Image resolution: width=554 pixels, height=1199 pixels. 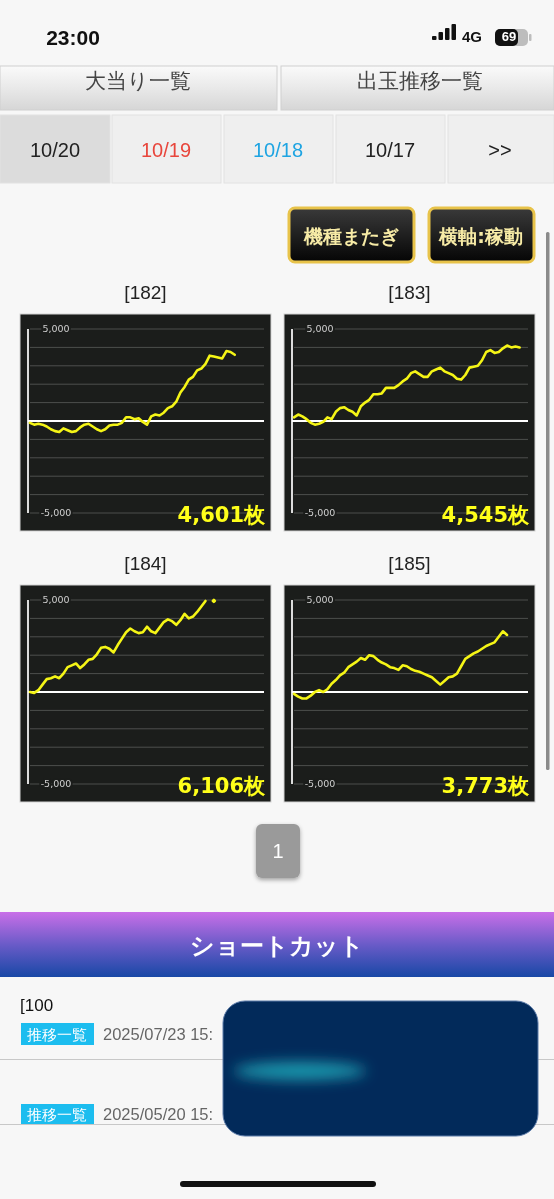 What do you see at coordinates (145, 563) in the screenshot?
I see `chart-title: [184]` at bounding box center [145, 563].